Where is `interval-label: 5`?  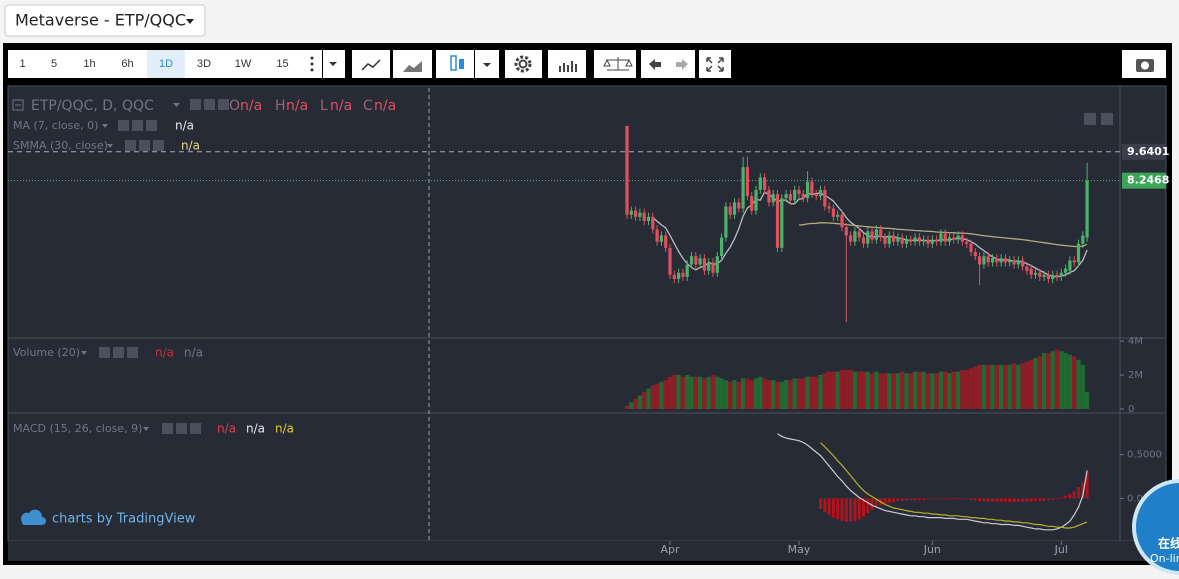
interval-label: 5 is located at coordinates (54, 64).